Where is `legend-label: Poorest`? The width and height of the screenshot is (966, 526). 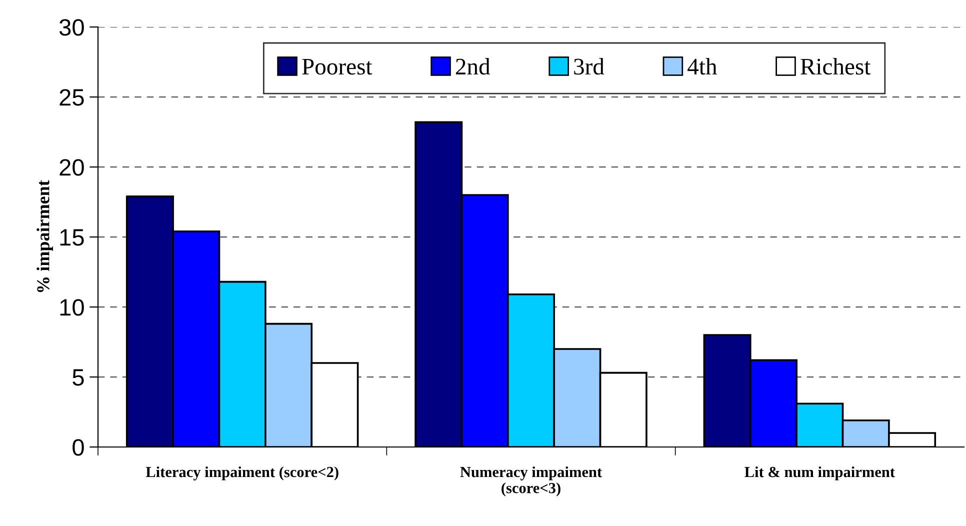 legend-label: Poorest is located at coordinates (337, 66).